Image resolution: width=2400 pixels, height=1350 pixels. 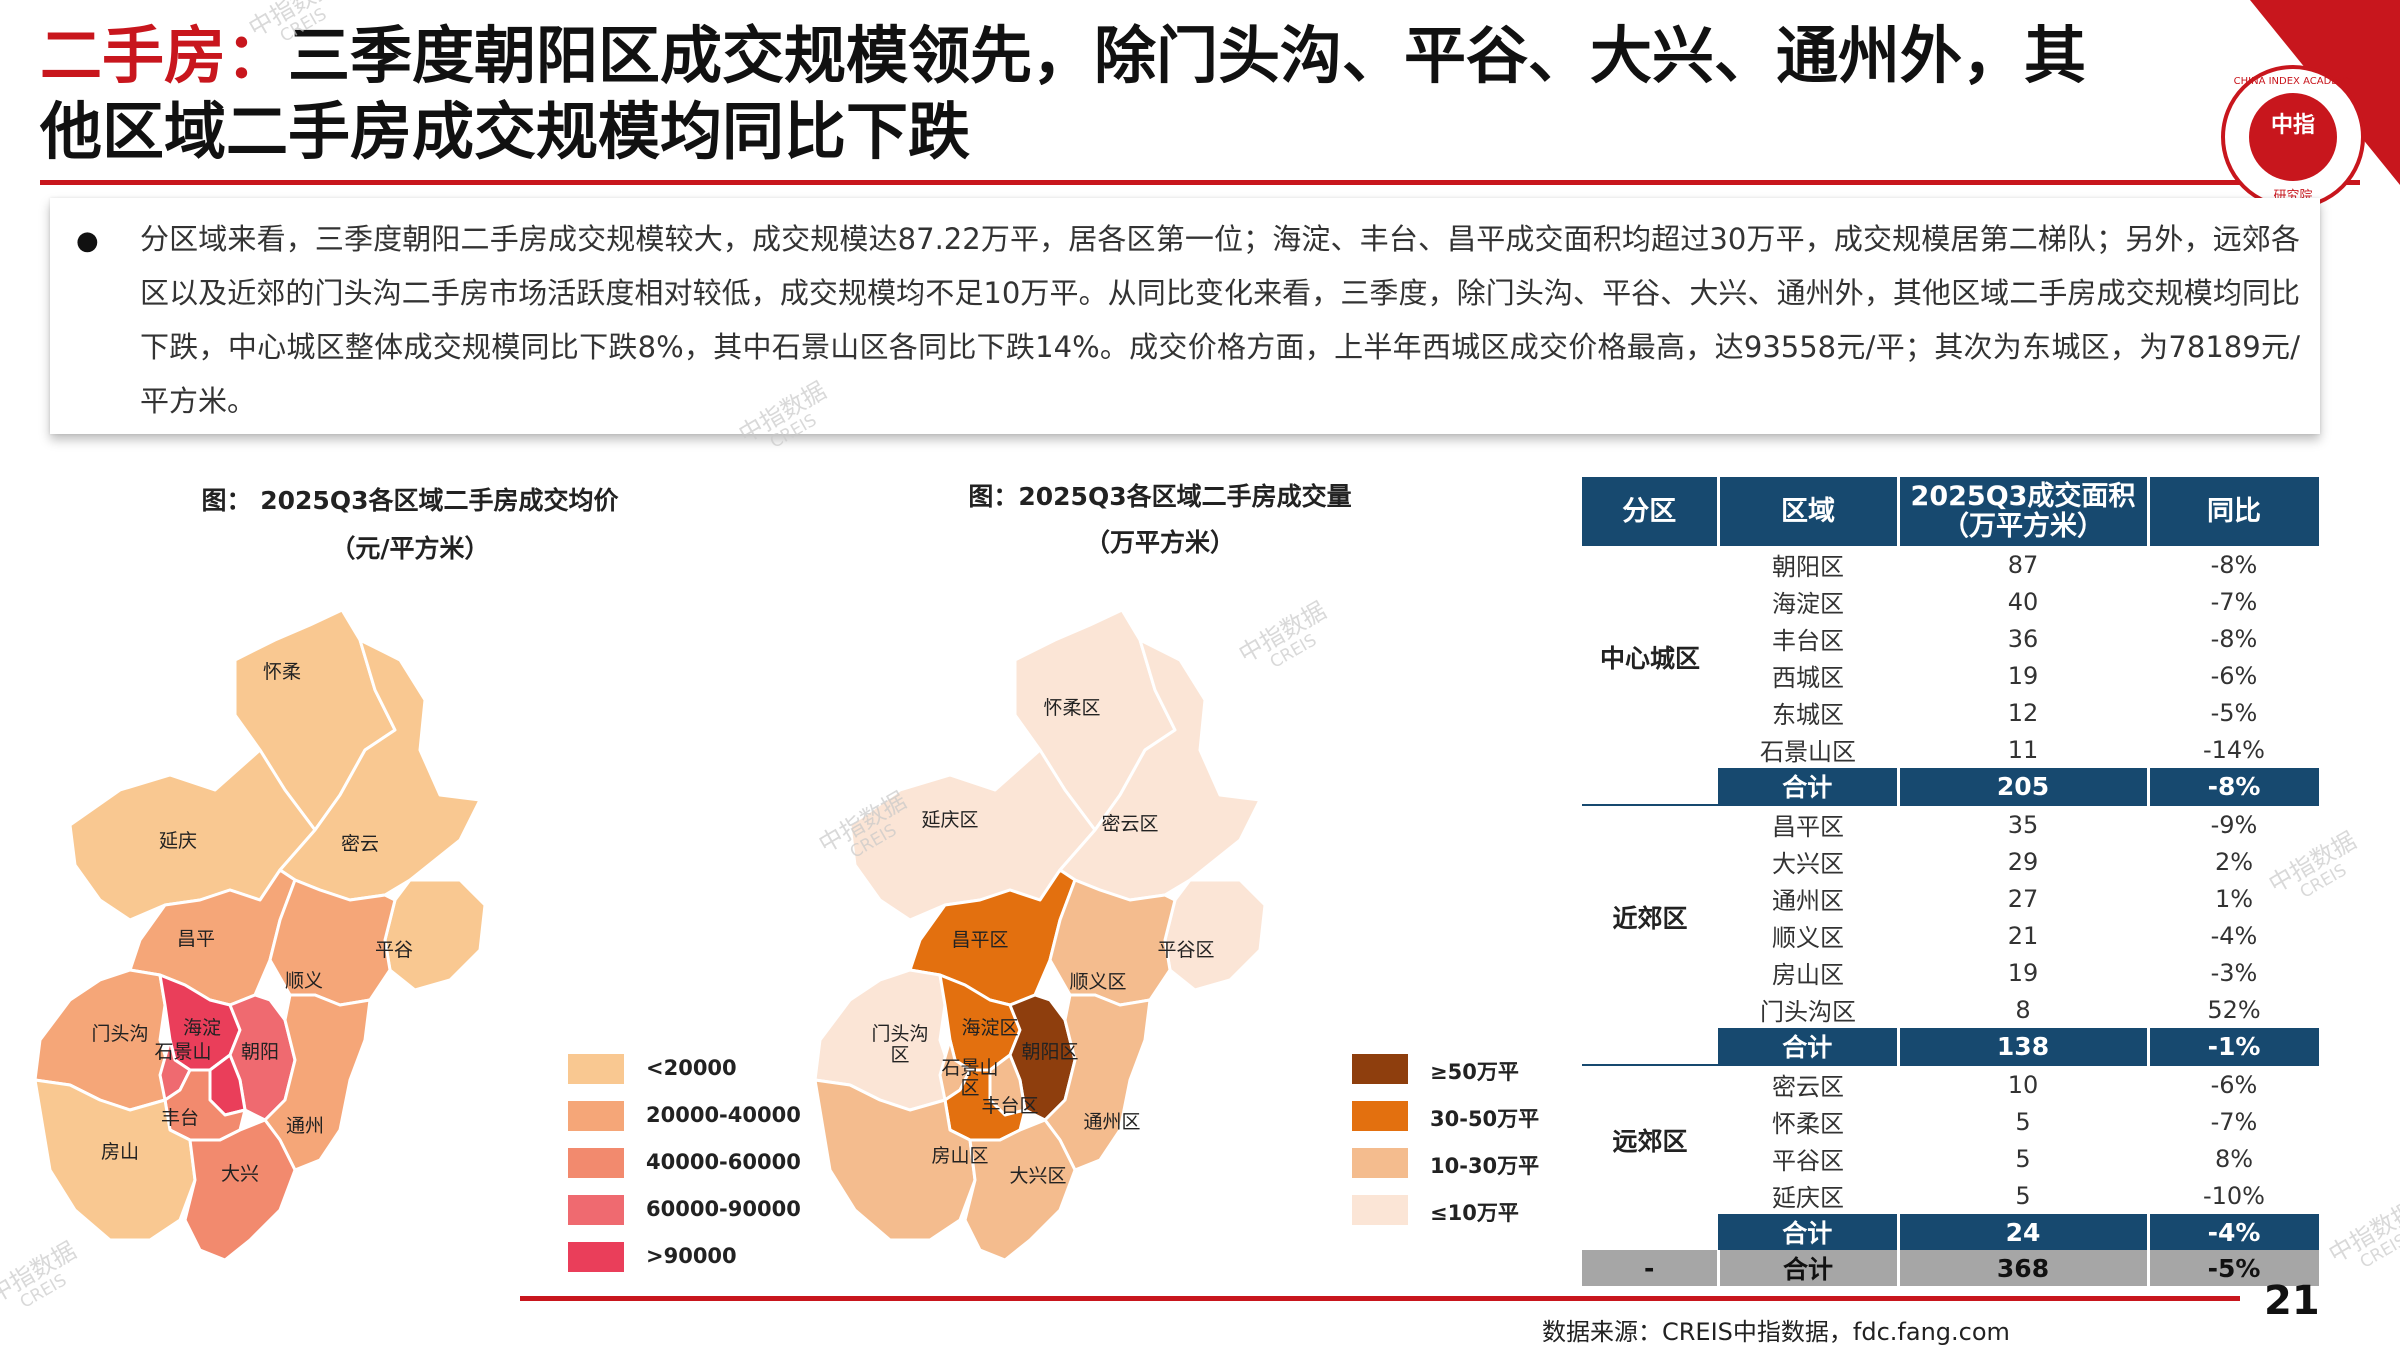 I want to click on subtotal-yoy: -8%, so click(x=2235, y=786).